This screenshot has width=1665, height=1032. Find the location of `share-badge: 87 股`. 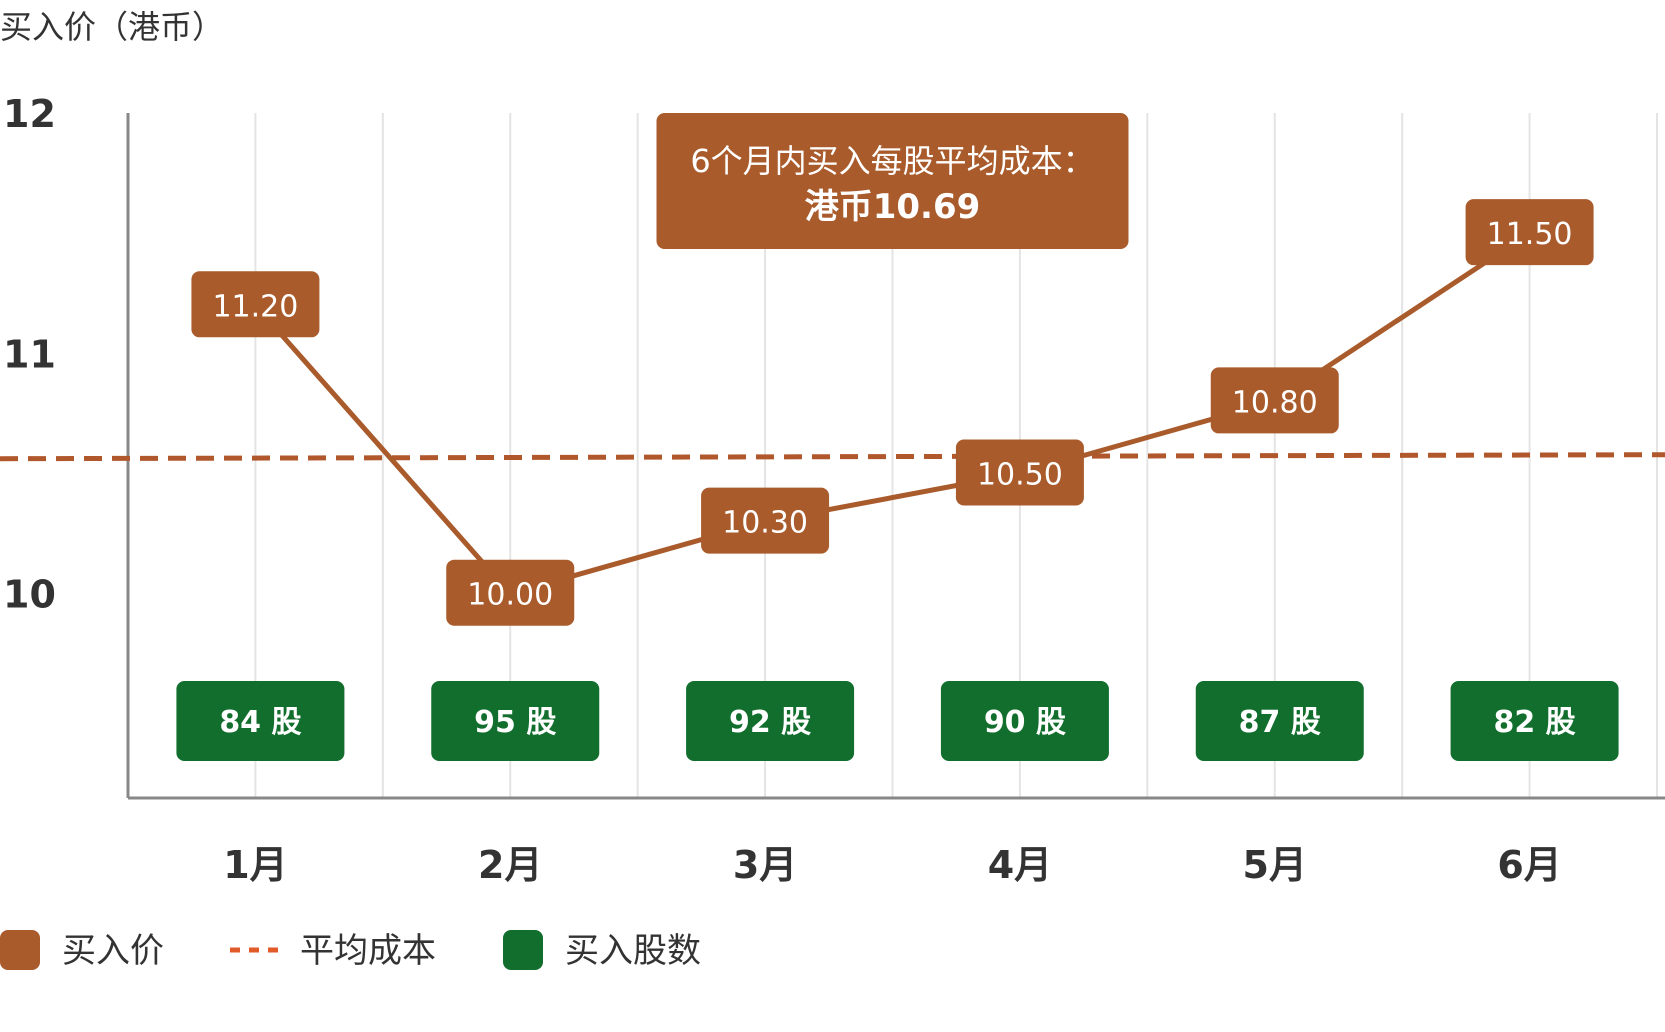

share-badge: 87 股 is located at coordinates (1279, 721).